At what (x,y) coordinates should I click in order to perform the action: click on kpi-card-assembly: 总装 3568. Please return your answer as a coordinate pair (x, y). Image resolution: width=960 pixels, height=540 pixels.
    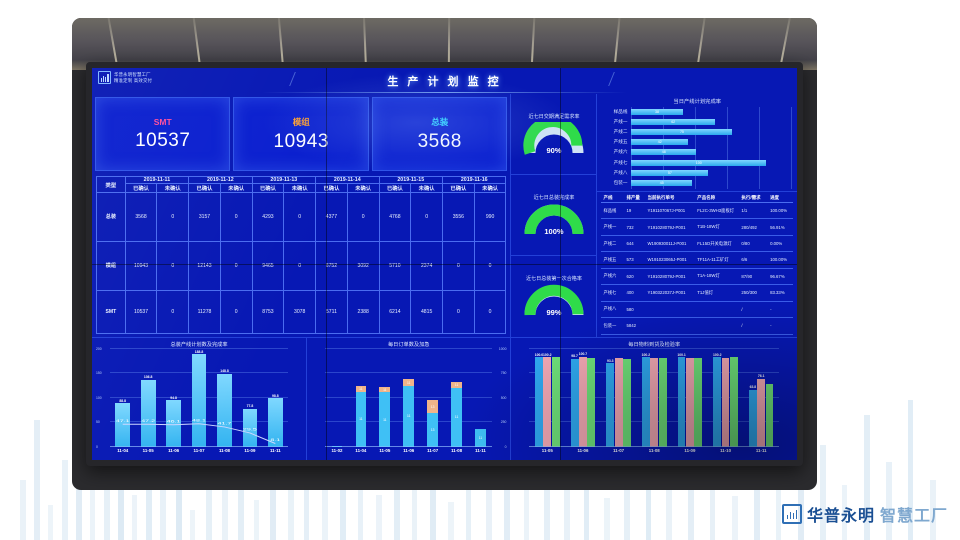
    Looking at the image, I should click on (439, 134).